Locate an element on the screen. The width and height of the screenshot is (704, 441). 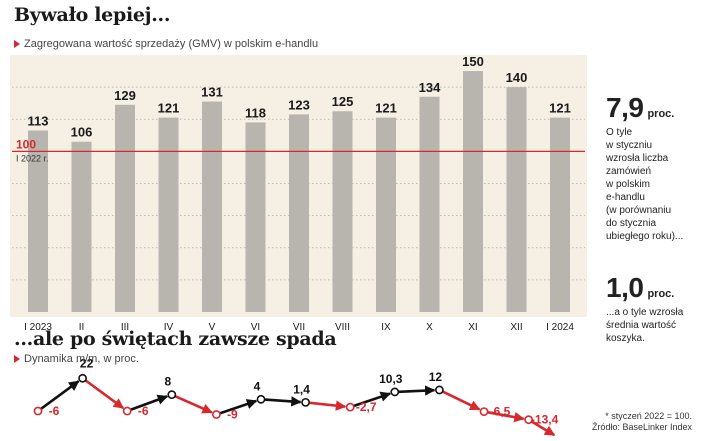
stat-basket-line: średnia wartość is located at coordinates (641, 326).